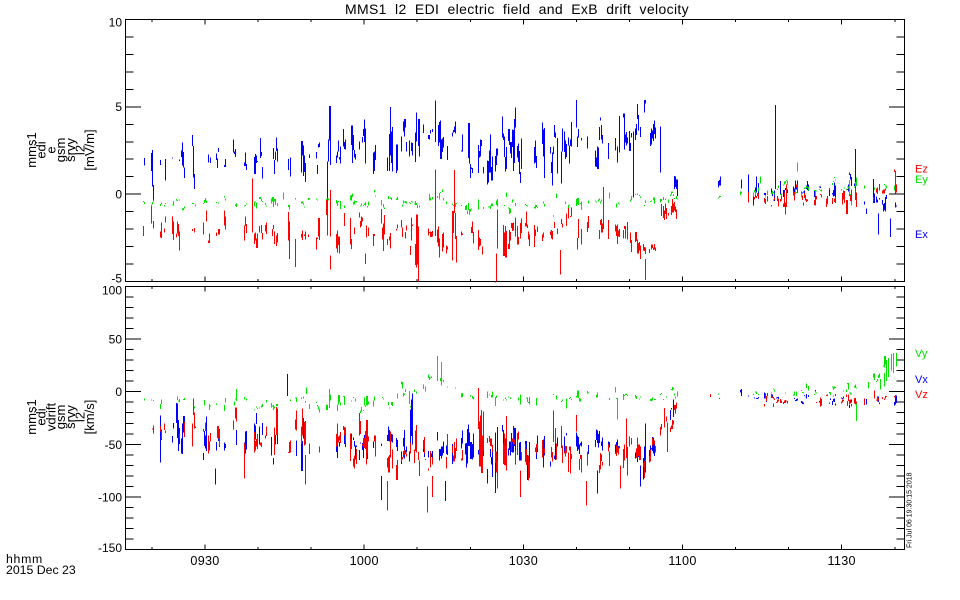  What do you see at coordinates (204, 561) in the screenshot?
I see `svg-text: 0930` at bounding box center [204, 561].